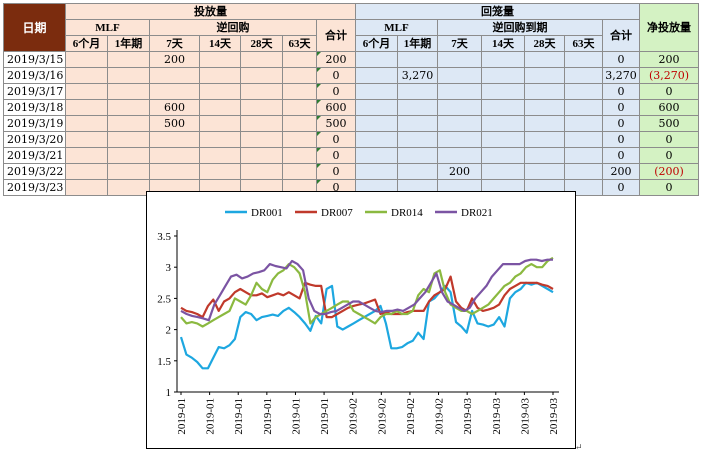 Image resolution: width=723 pixels, height=454 pixels. I want to click on net-injection-header: 净投放量, so click(669, 27).